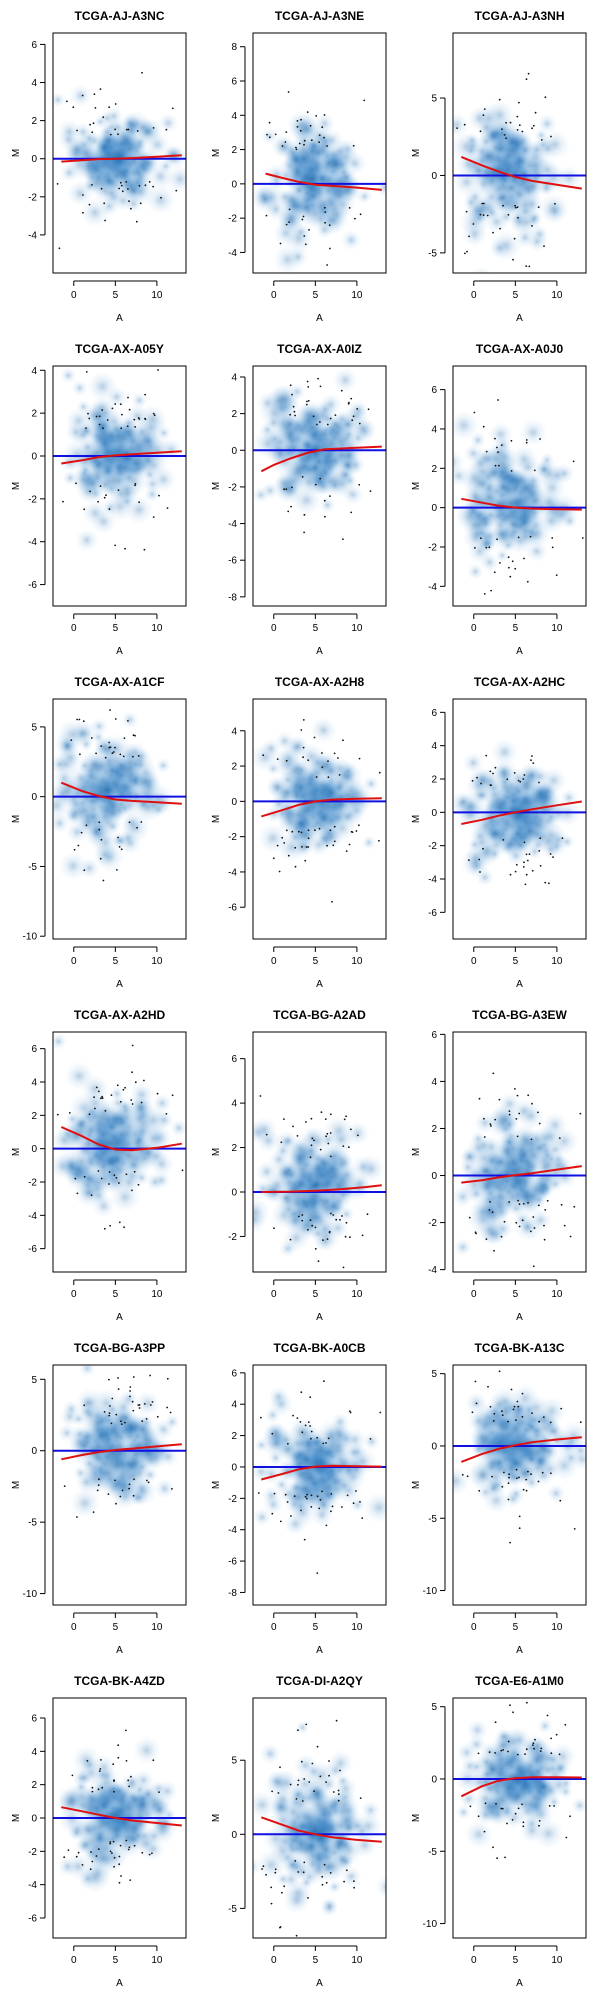  Describe the element at coordinates (232, 1593) in the screenshot. I see `y-tick-label: -8` at that location.